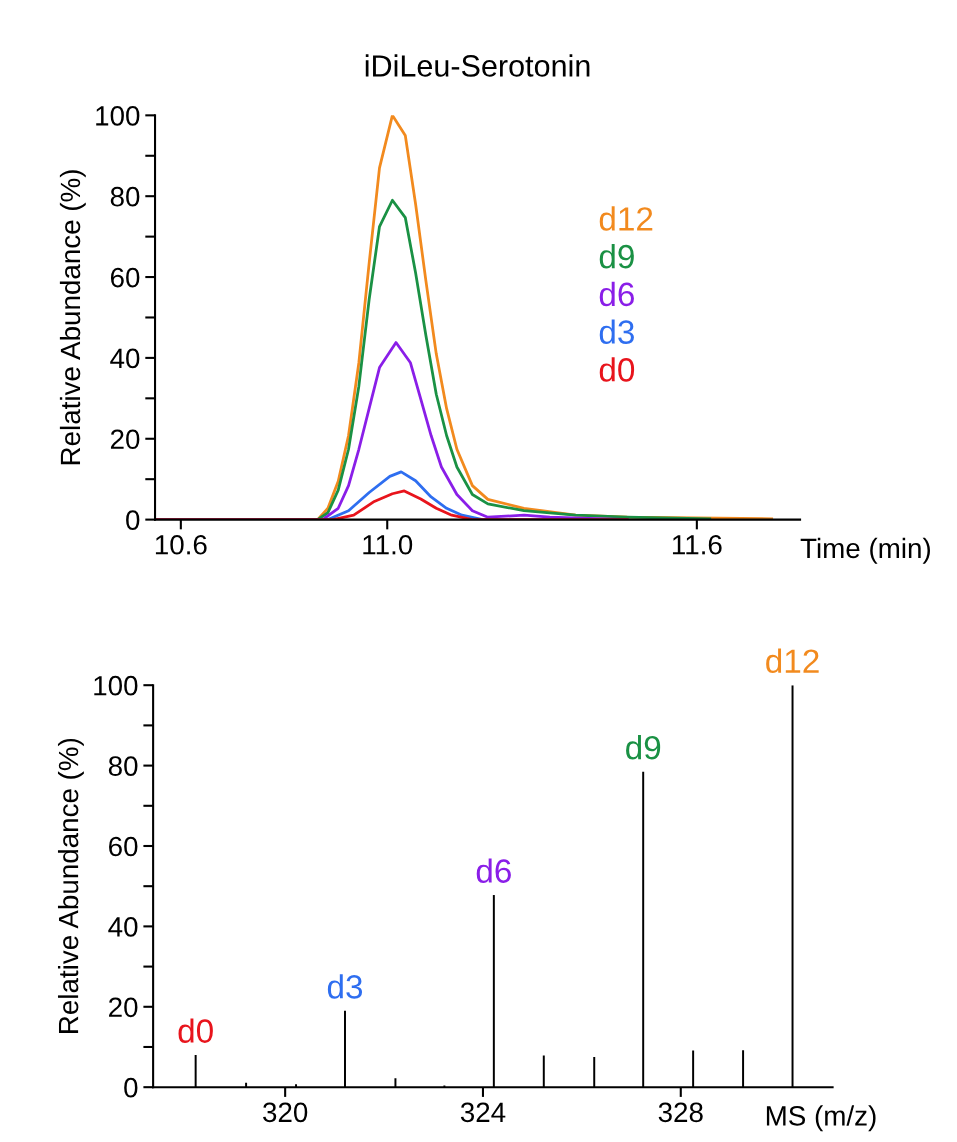  What do you see at coordinates (792, 661) in the screenshot?
I see `annotation: d12` at bounding box center [792, 661].